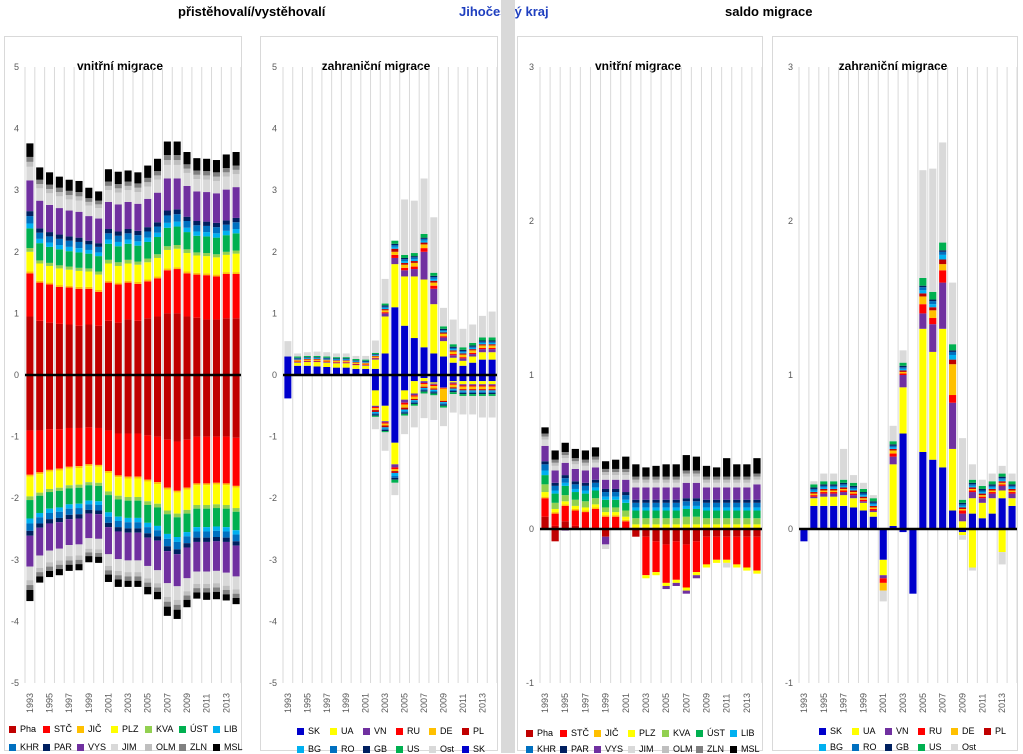 This screenshot has height=754, width=1023. Describe the element at coordinates (160, 747) in the screenshot. I see `legend-entry: OLM` at that location.